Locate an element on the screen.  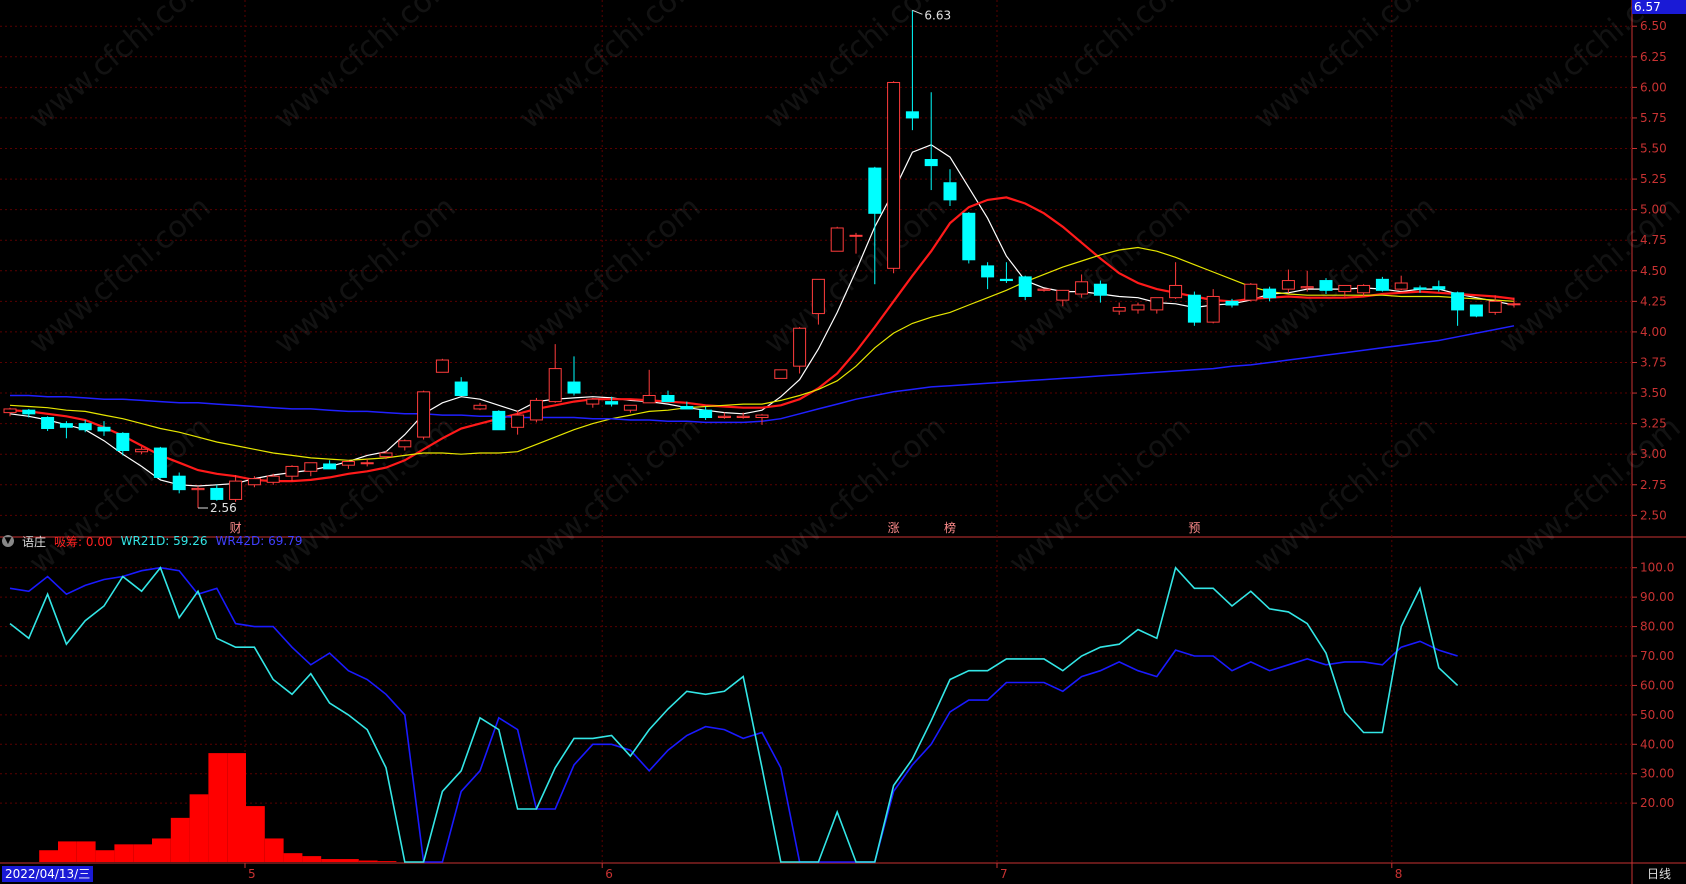
price-tick-label: 3.00 is located at coordinates (1653, 454).